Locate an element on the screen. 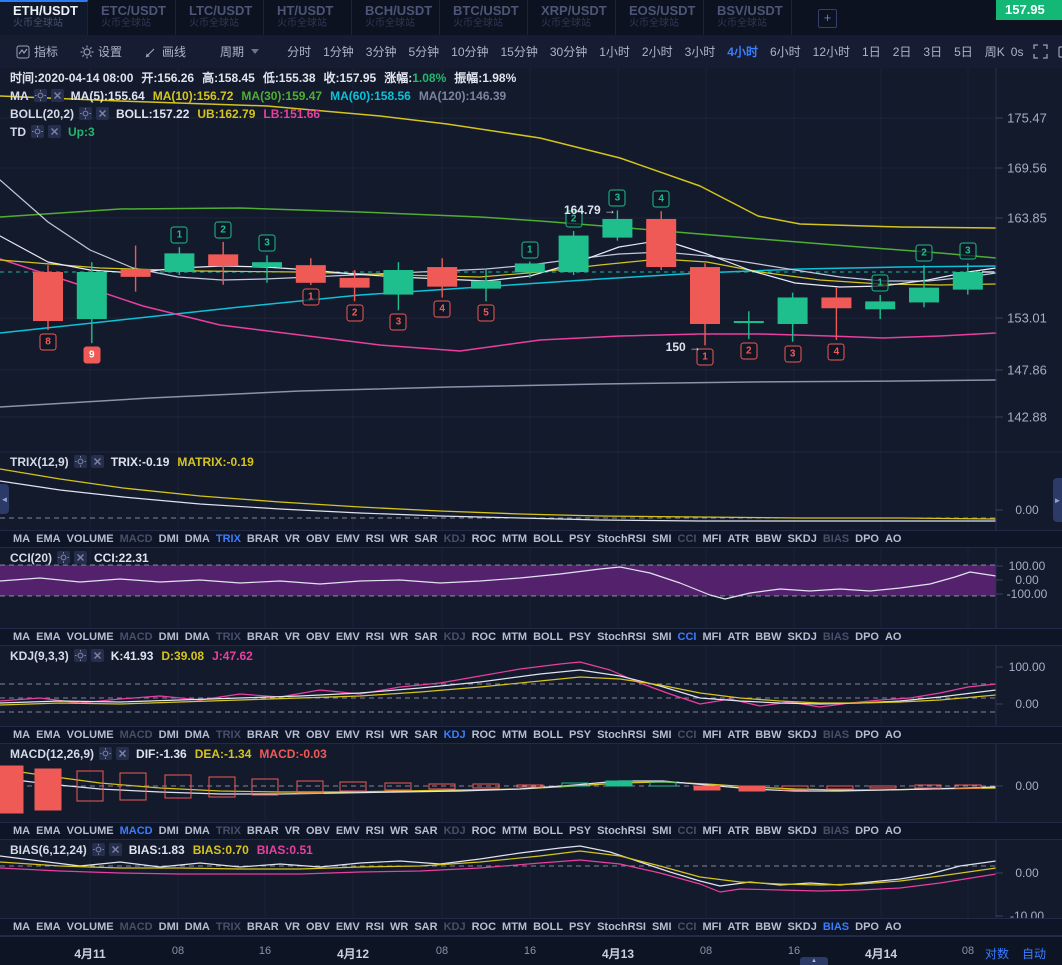 This screenshot has height=965, width=1062. interval-10分钟: 10分钟 is located at coordinates (470, 52).